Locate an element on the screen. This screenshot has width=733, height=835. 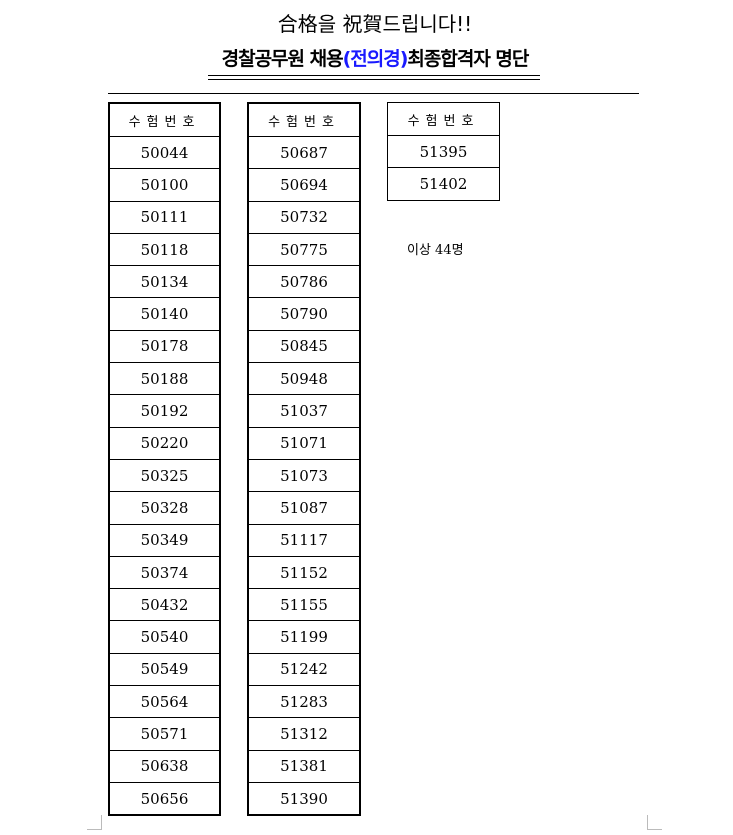
table-row: 51312 is located at coordinates (304, 734).